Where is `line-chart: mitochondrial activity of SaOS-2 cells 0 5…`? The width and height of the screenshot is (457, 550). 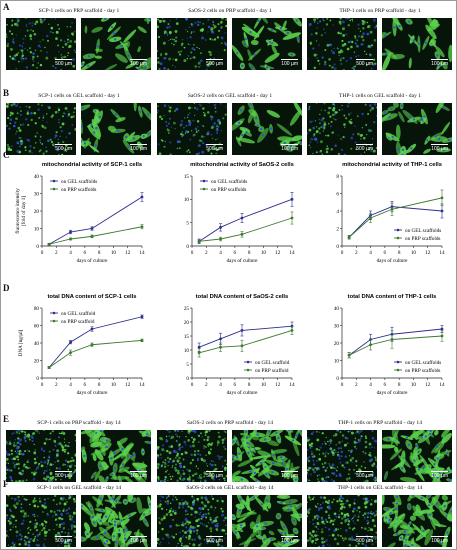 line-chart: mitochondrial activity of SaOS-2 cells 0 5… is located at coordinates (230, 218).